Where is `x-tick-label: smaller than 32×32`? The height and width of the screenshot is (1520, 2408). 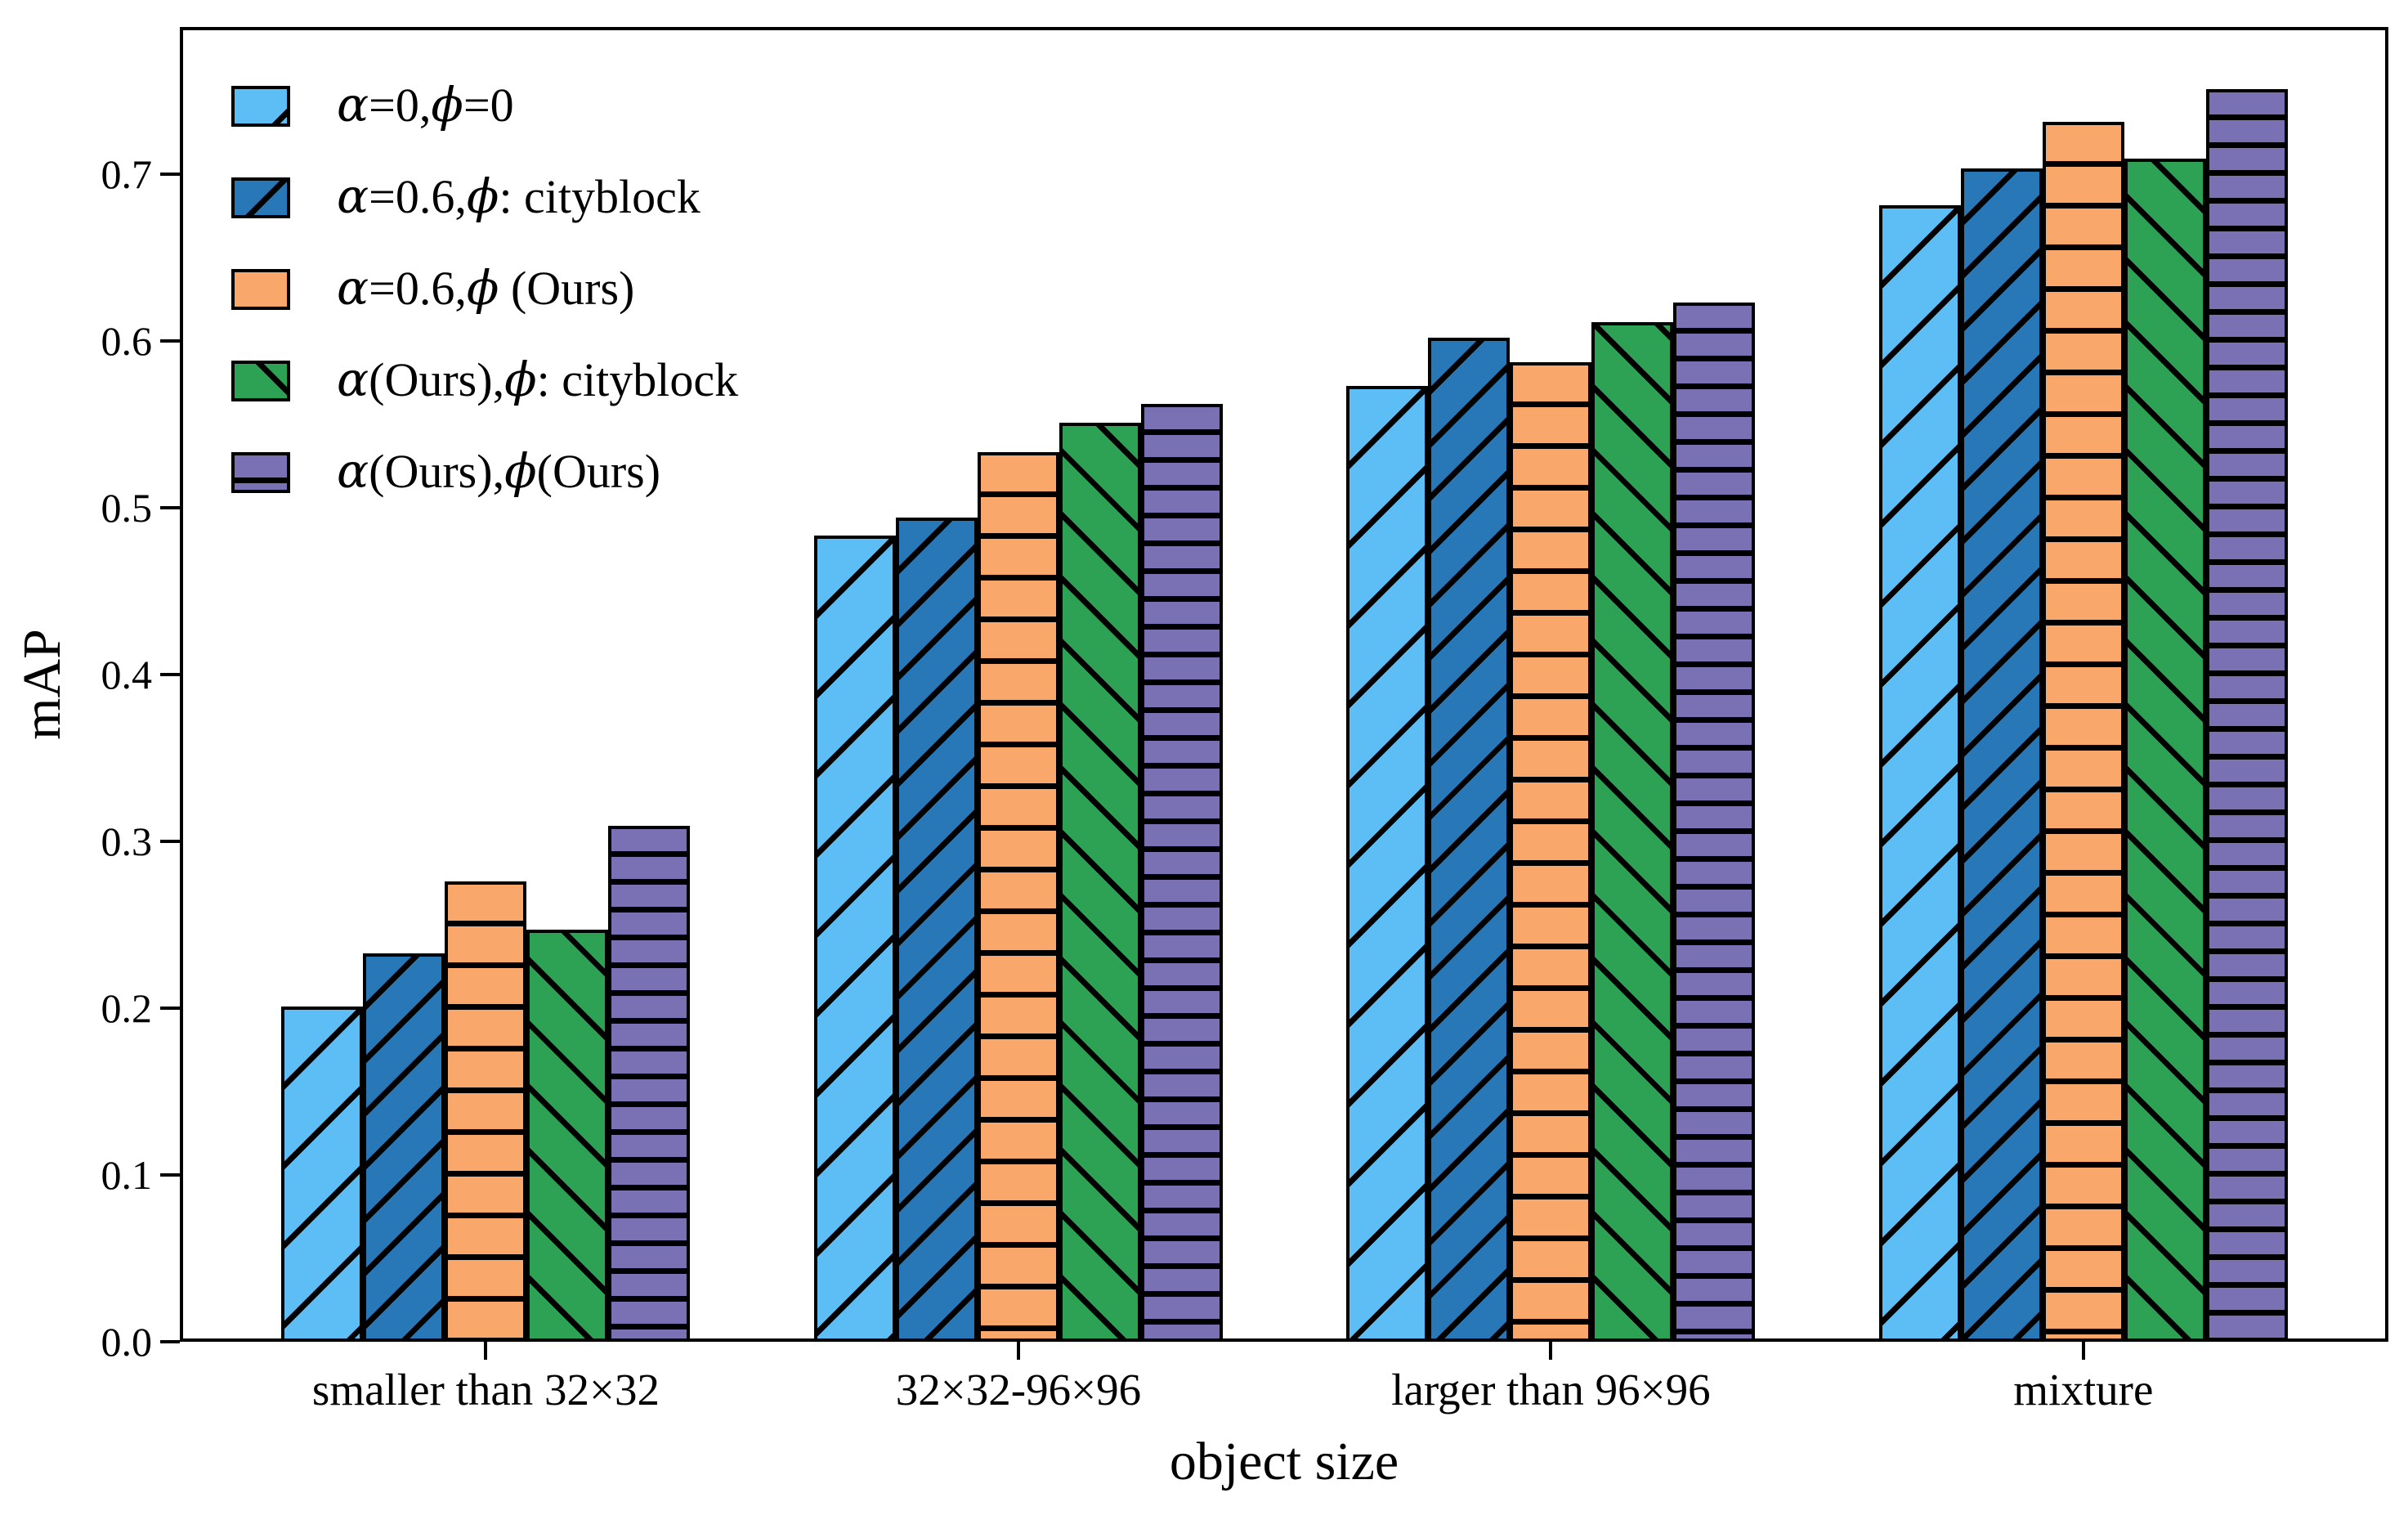 x-tick-label: smaller than 32×32 is located at coordinates (485, 1390).